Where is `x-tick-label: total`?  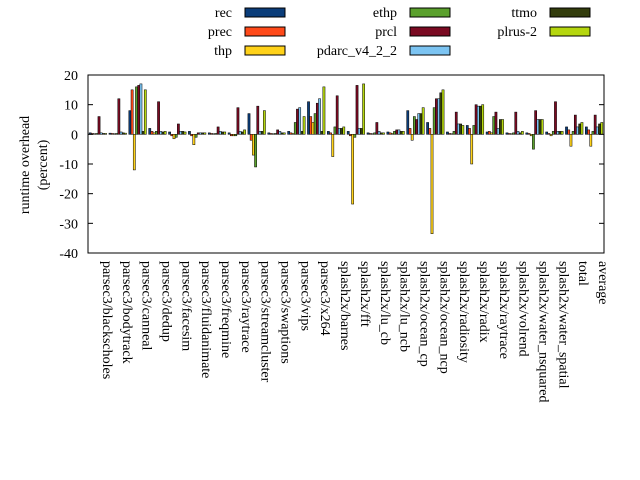 x-tick-label: total is located at coordinates (582, 273).